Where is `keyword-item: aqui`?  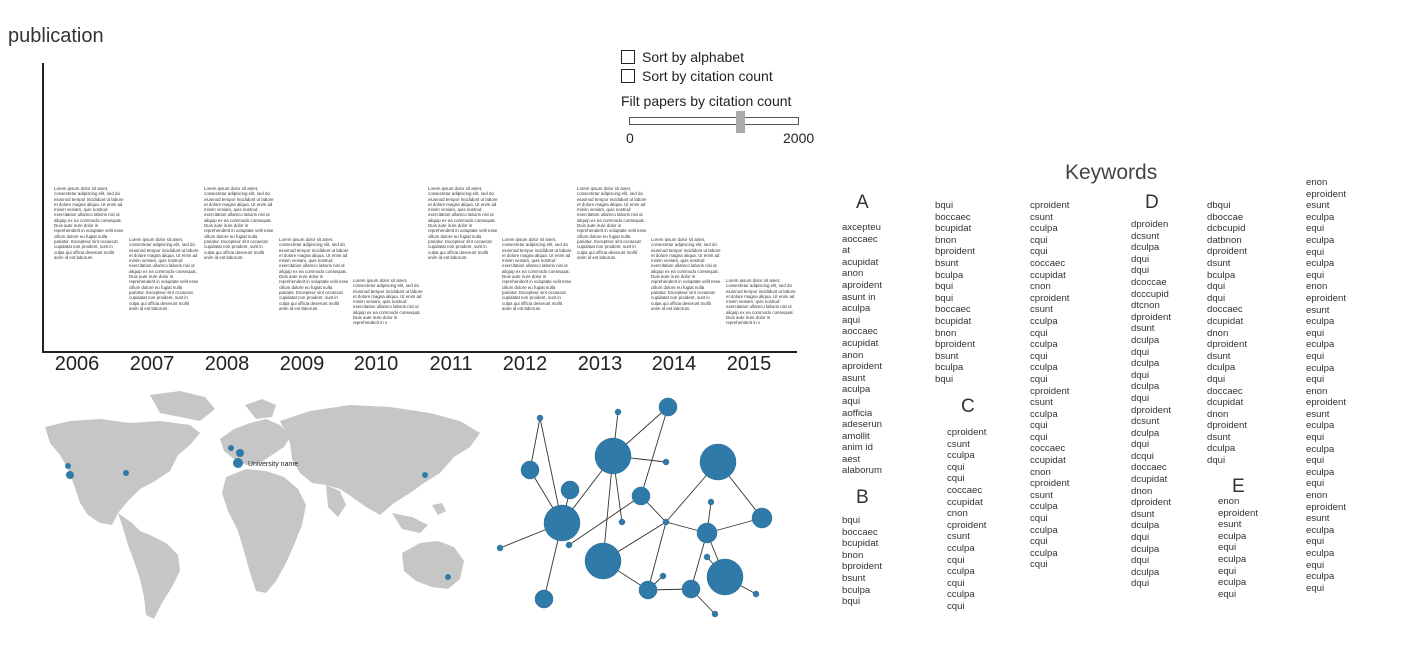
keyword-item: aqui is located at coordinates (851, 401).